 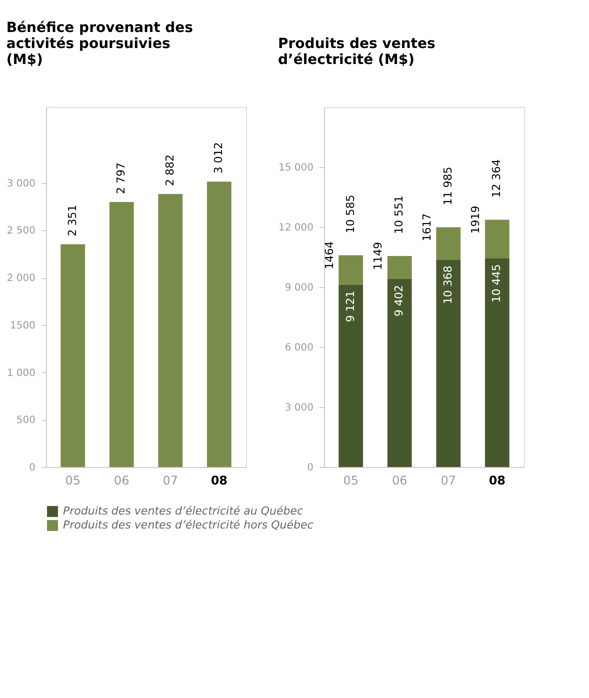 I want to click on data-label: 2 882, so click(x=169, y=170).